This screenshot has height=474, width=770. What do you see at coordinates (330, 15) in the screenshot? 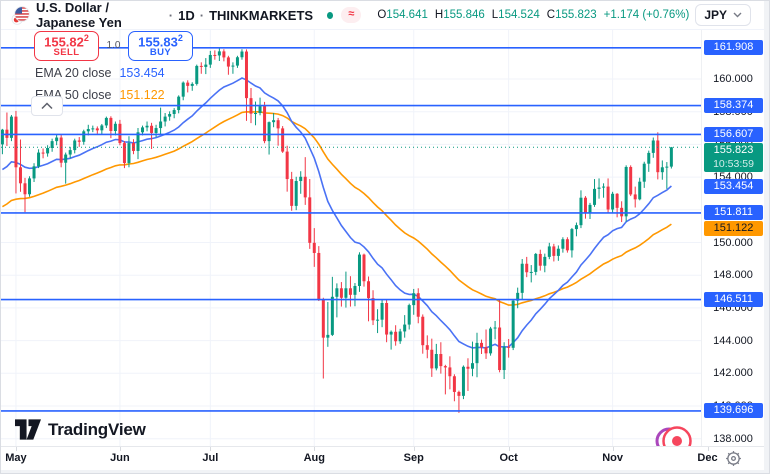
I see `market-status-dot` at bounding box center [330, 15].